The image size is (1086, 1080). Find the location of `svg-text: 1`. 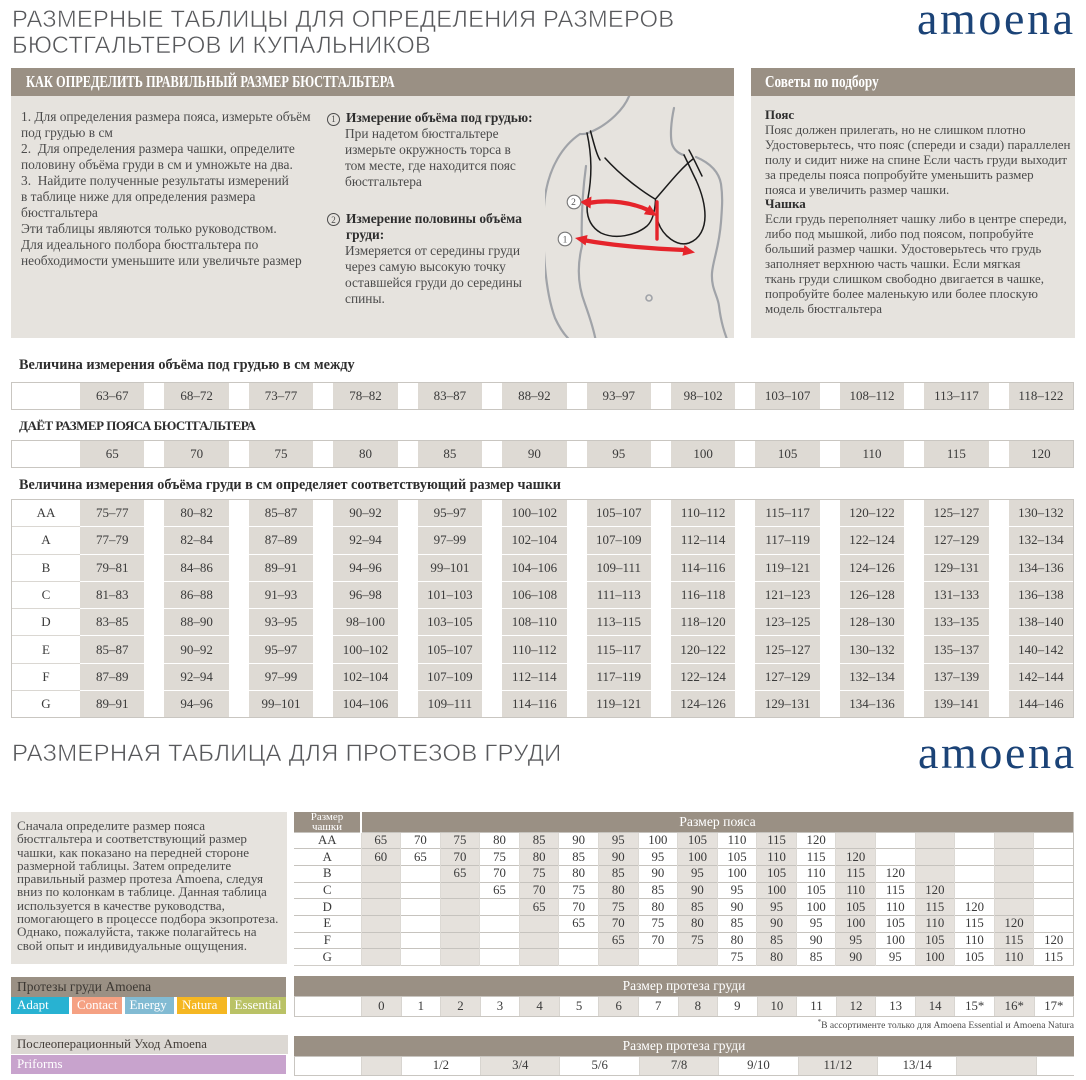

svg-text: 1 is located at coordinates (565, 241).